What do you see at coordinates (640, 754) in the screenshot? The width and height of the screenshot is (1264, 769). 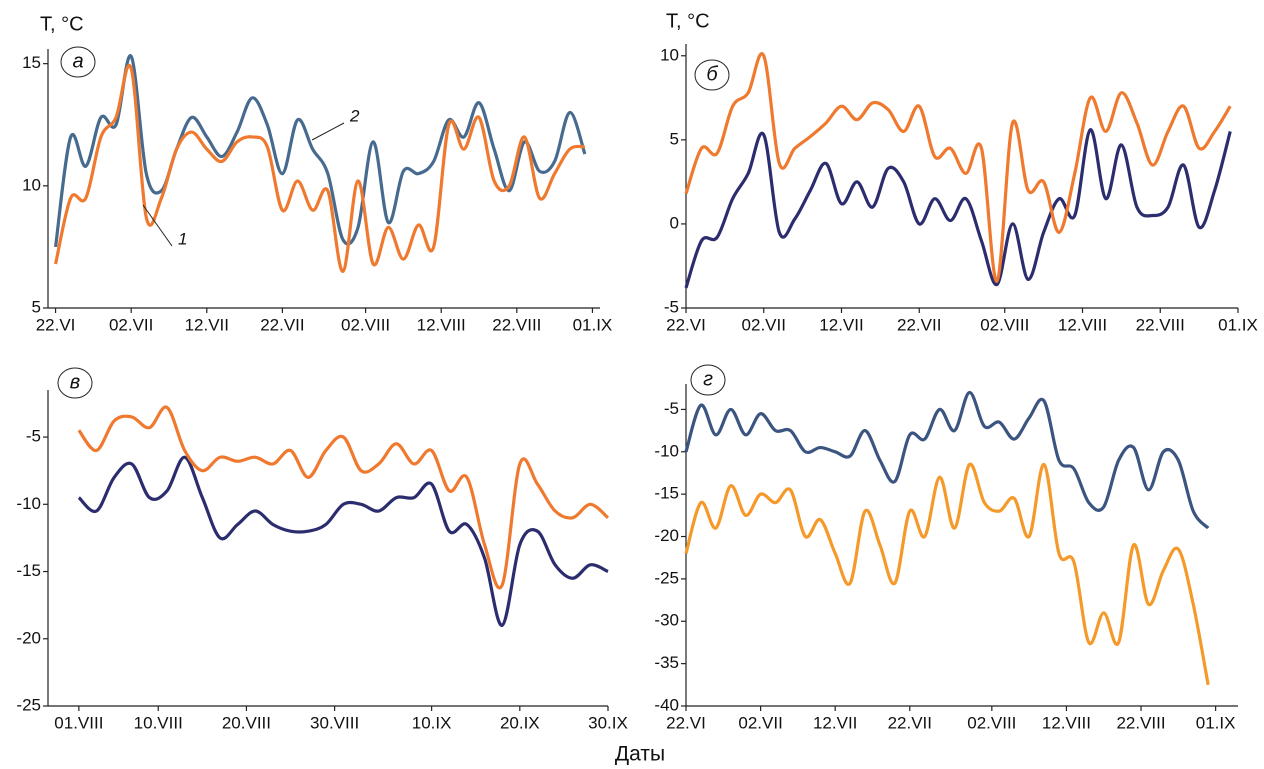 I see `x-axis-label: Даты` at bounding box center [640, 754].